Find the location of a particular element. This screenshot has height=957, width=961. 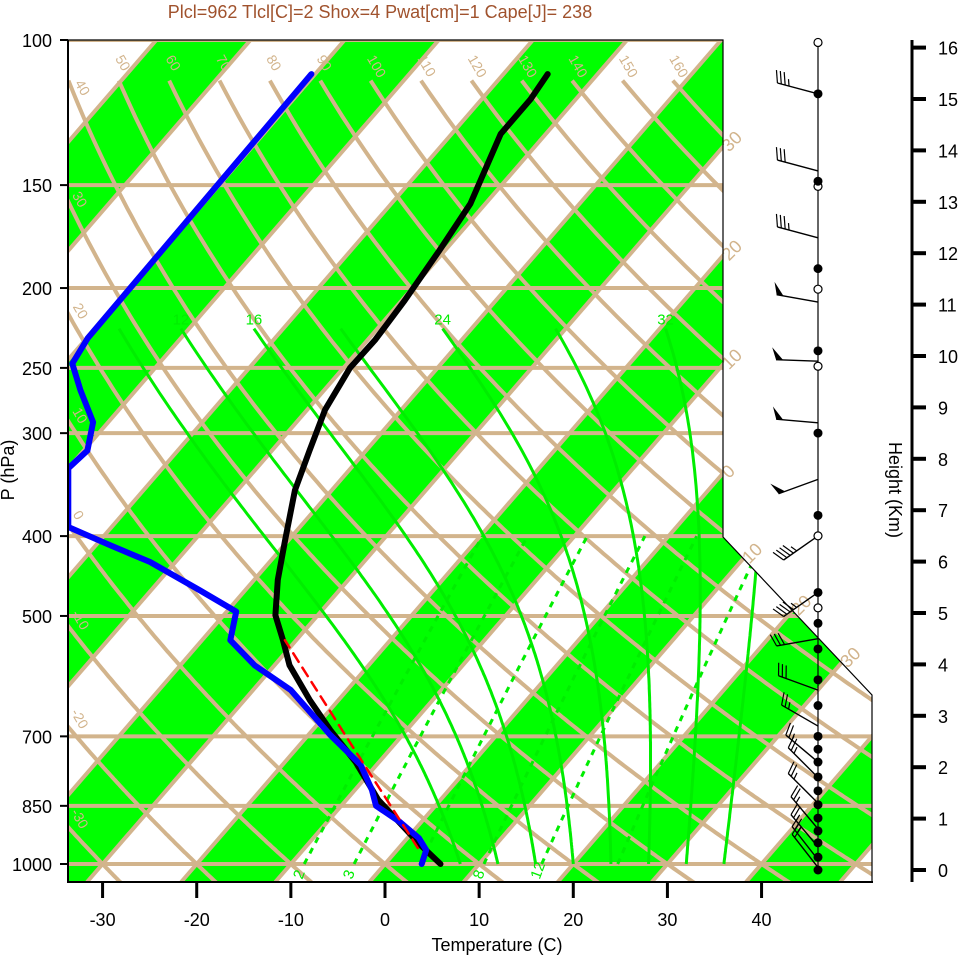

height-tick-label: 1 is located at coordinates (943, 820).